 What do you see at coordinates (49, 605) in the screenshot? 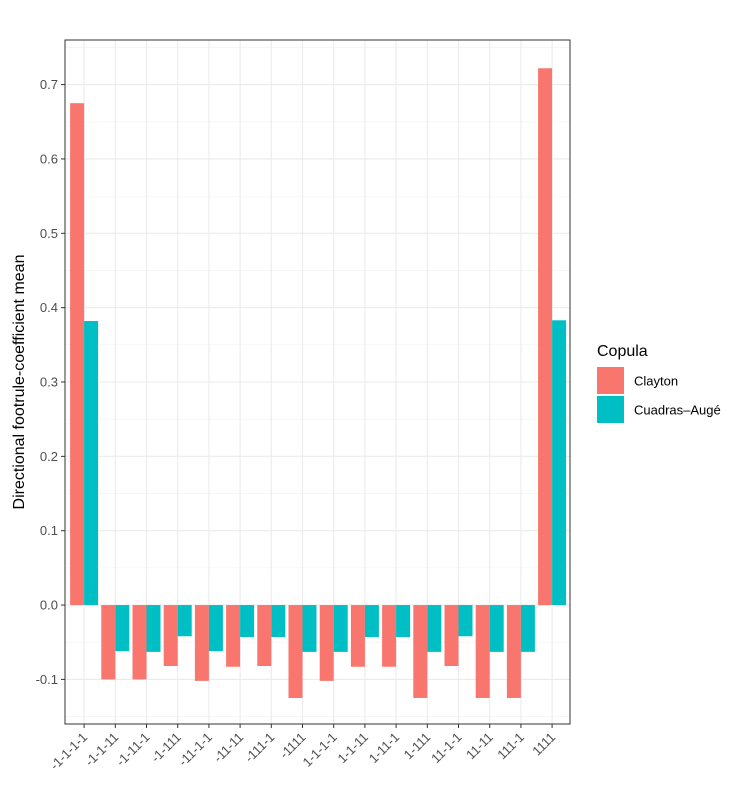
I see `y-tick-label: 0.0` at bounding box center [49, 605].